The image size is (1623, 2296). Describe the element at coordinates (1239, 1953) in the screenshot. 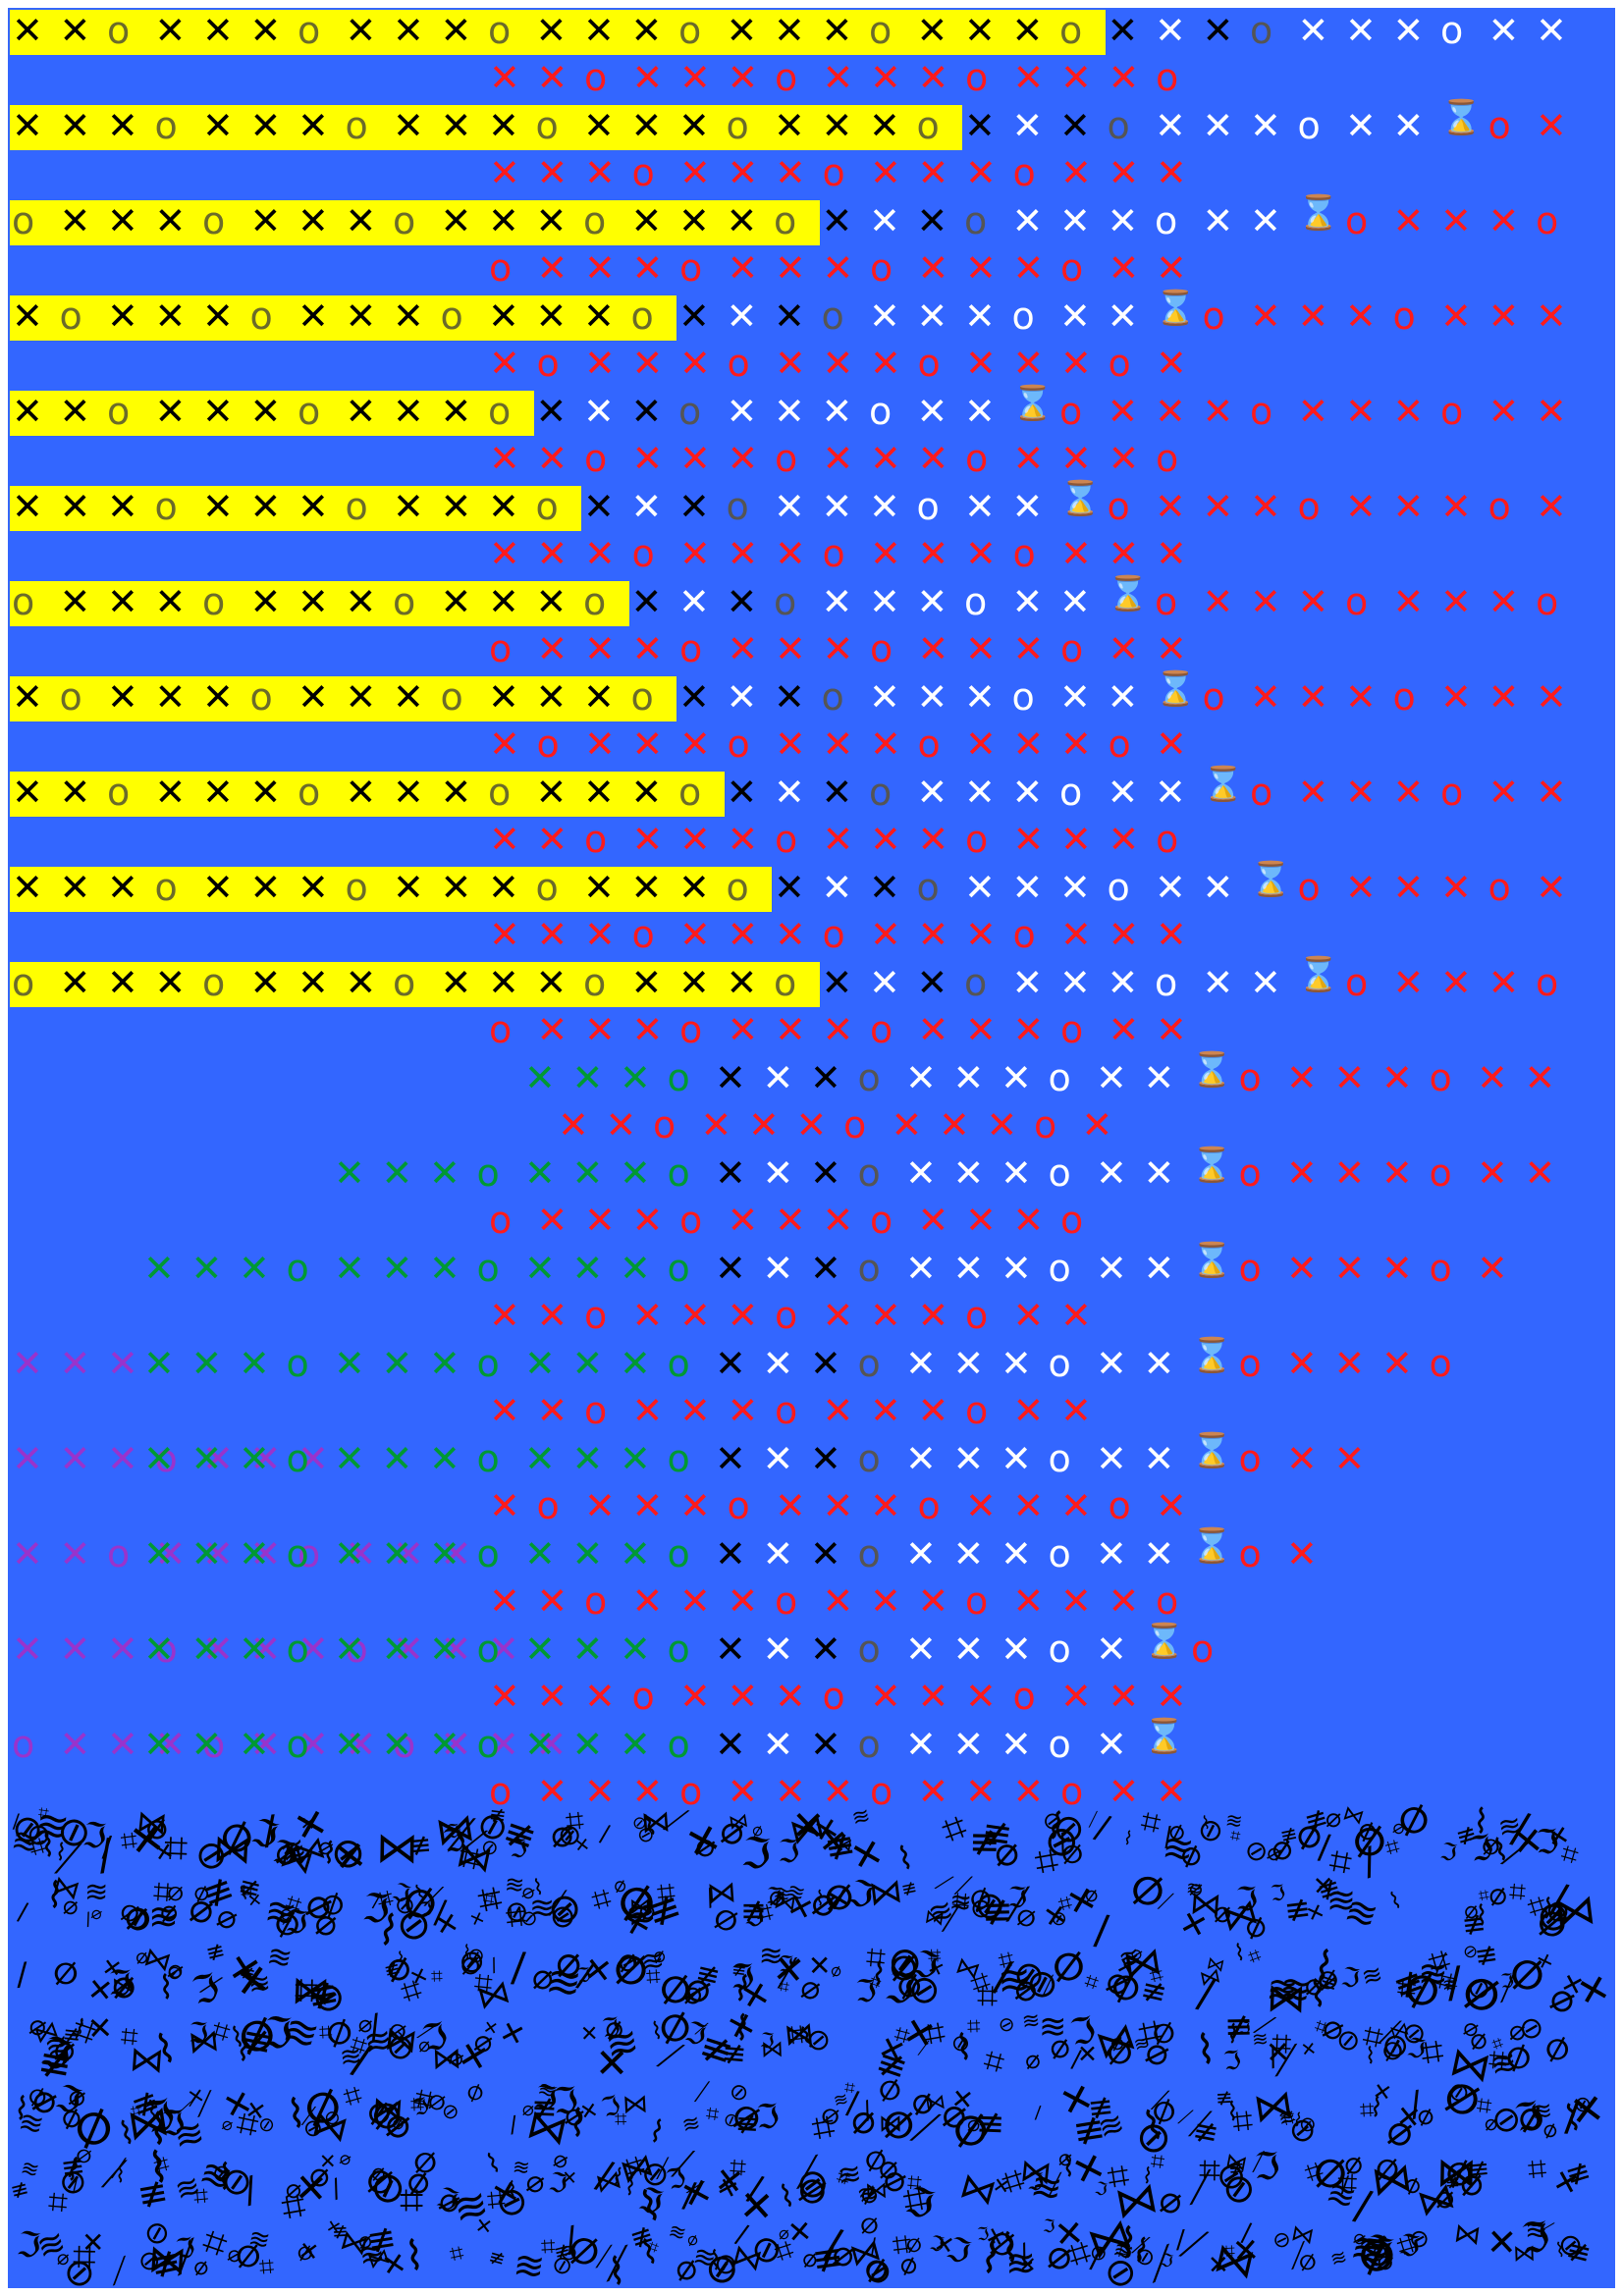

I see `glitch-noise-glyph: ⌇` at that location.